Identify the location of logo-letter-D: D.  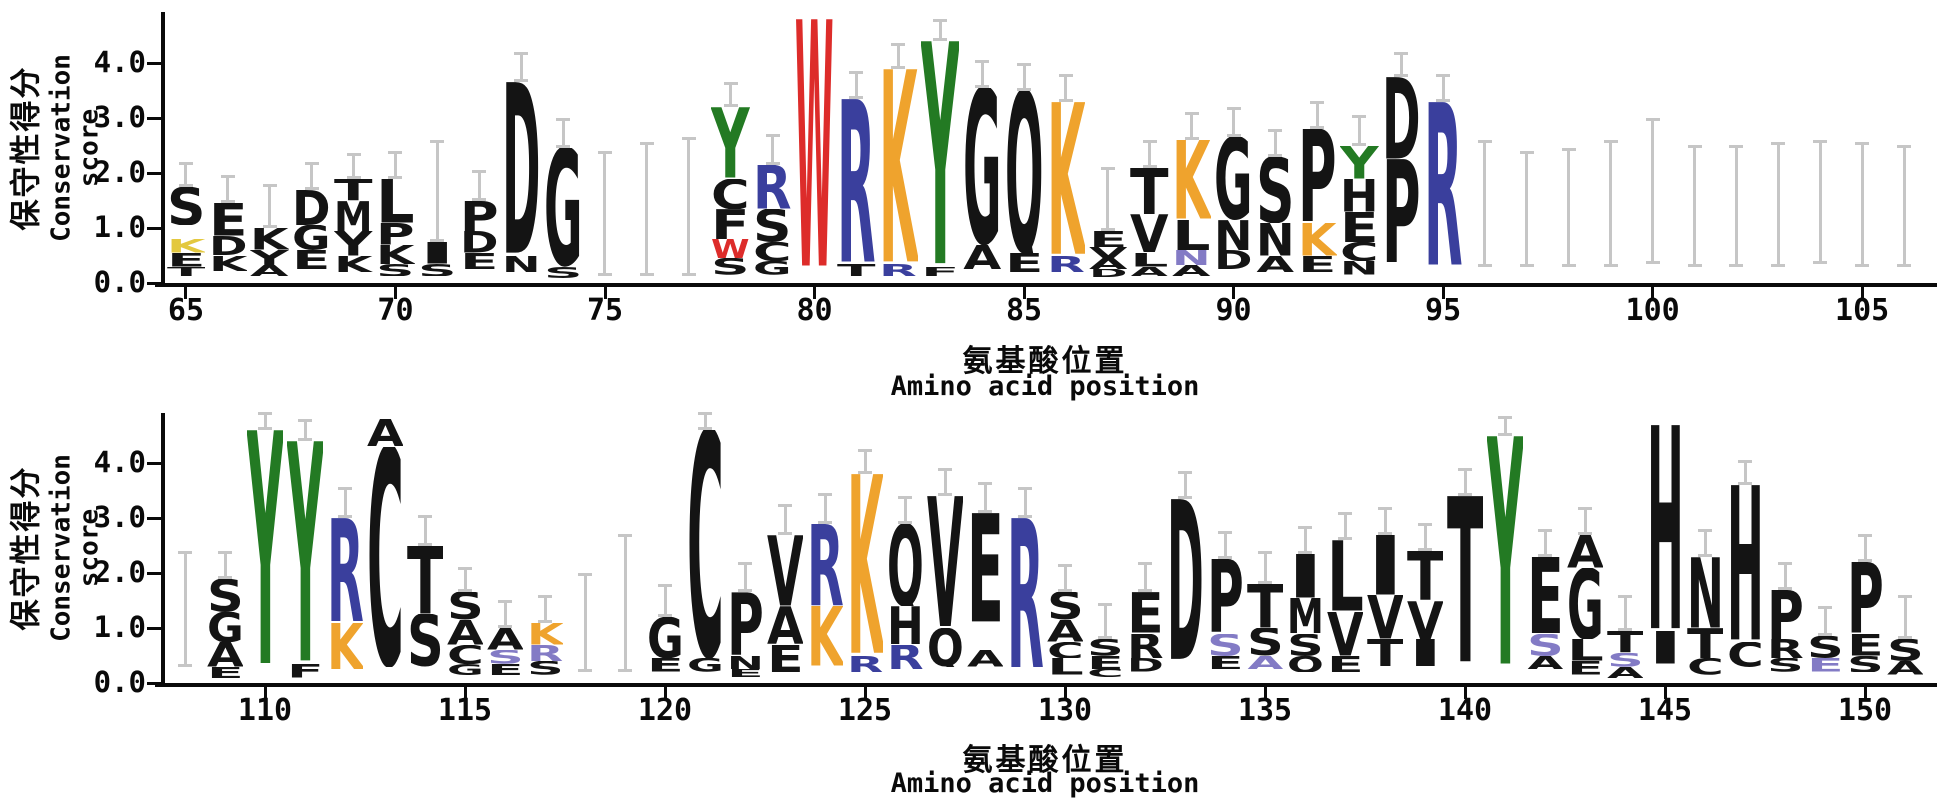
(1233, 259).